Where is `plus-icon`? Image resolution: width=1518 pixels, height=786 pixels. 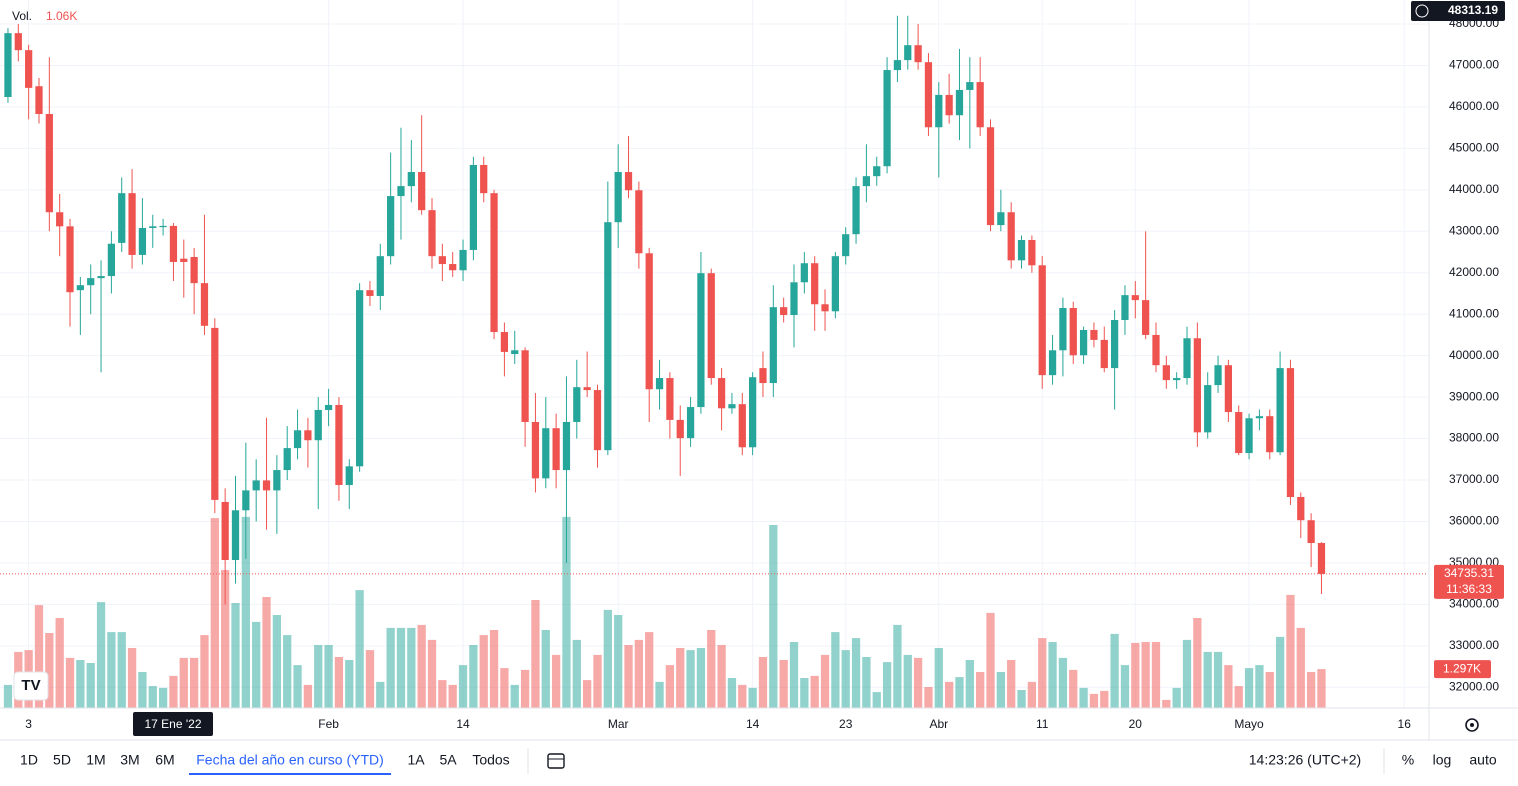 plus-icon is located at coordinates (1422, 11).